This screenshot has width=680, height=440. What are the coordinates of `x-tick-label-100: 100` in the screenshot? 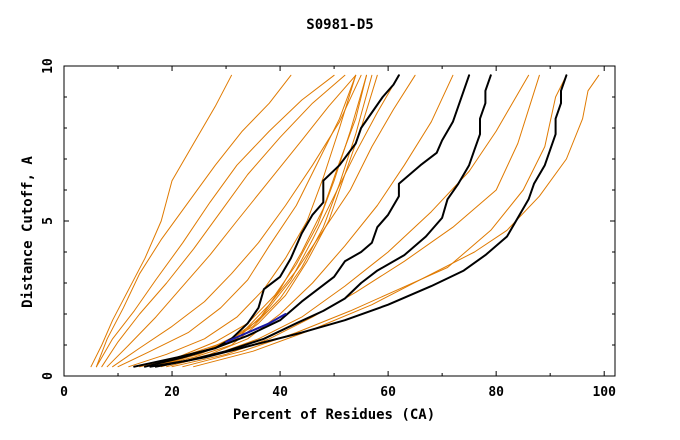 It's located at (604, 392).